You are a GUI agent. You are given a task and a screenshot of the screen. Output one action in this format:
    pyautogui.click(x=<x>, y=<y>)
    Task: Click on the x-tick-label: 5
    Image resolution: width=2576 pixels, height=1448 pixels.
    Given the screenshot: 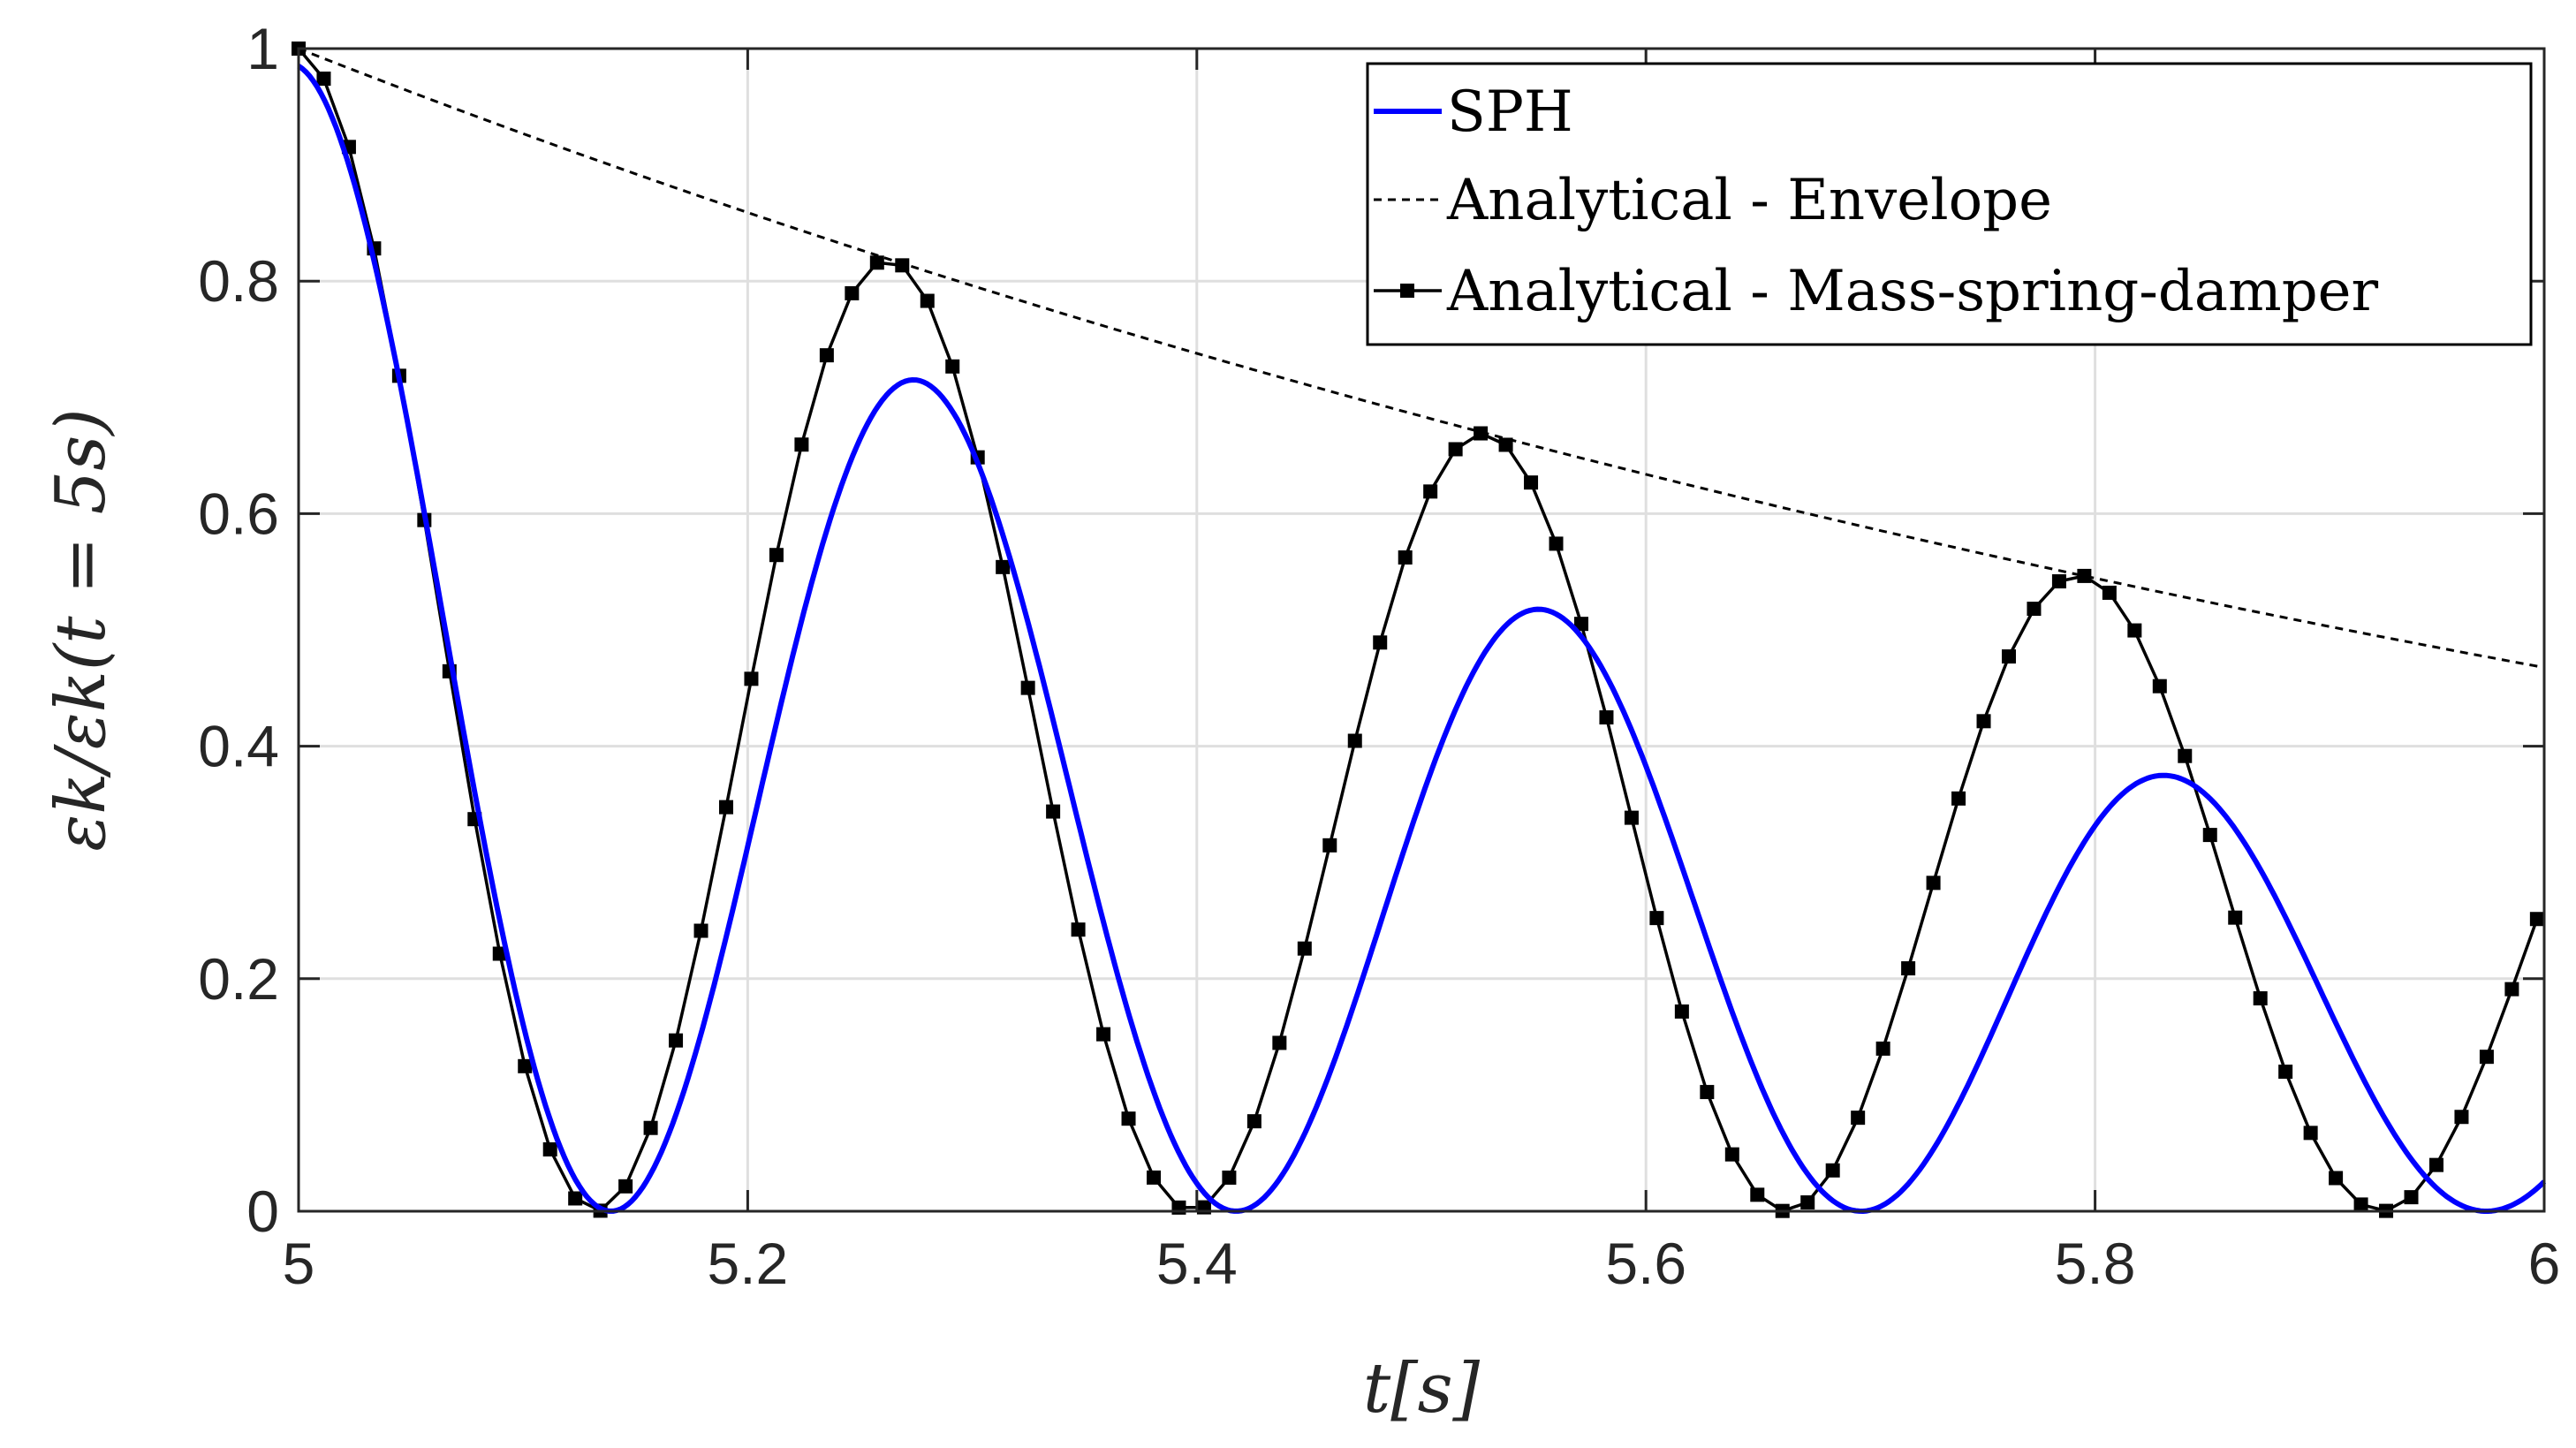 What is the action you would take?
    pyautogui.click(x=299, y=1263)
    